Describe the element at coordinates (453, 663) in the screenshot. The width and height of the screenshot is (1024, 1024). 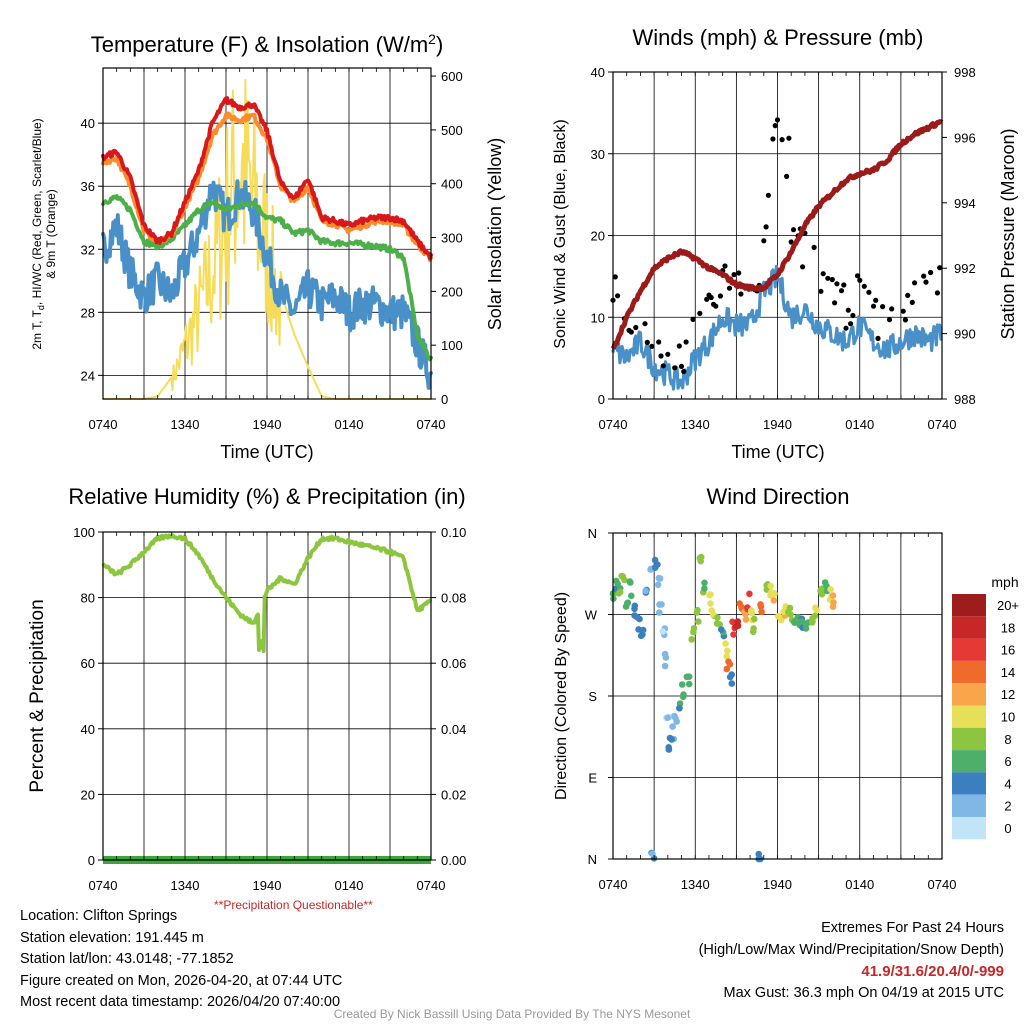
I see `y-tick-label-right: 0.06` at that location.